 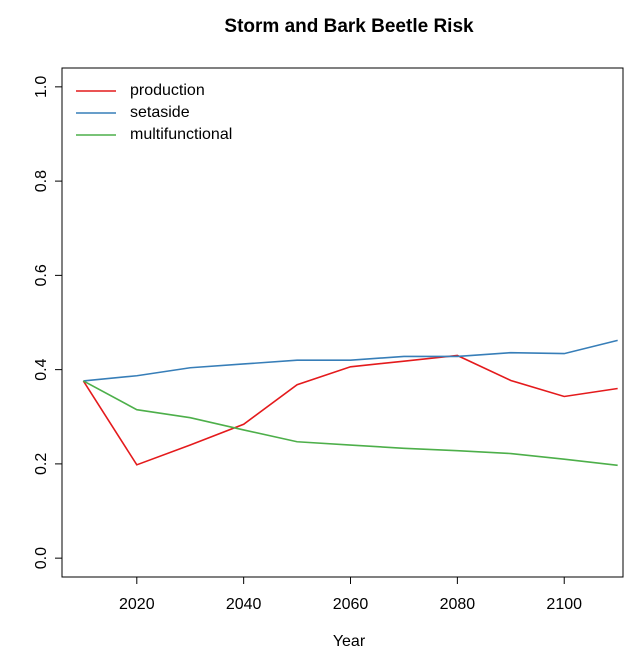 I want to click on x-tick-label: 2080, so click(x=458, y=604).